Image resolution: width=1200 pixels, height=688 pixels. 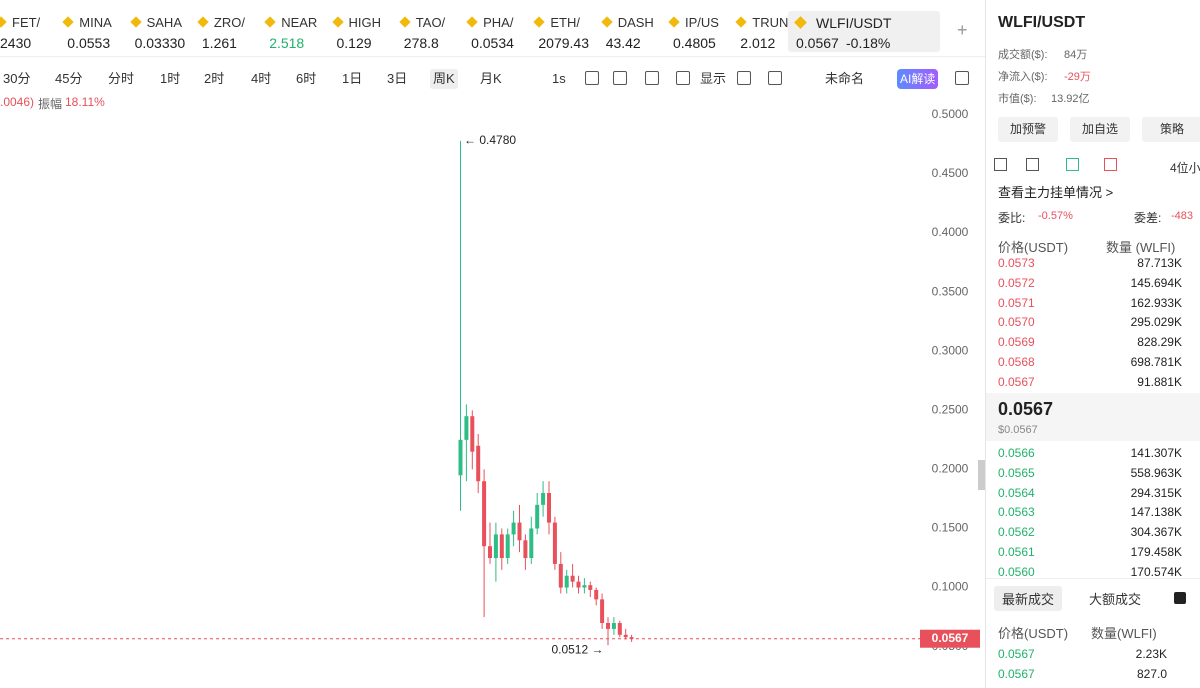 What do you see at coordinates (1156, 362) in the screenshot?
I see `book-amount: 698.781K` at bounding box center [1156, 362].